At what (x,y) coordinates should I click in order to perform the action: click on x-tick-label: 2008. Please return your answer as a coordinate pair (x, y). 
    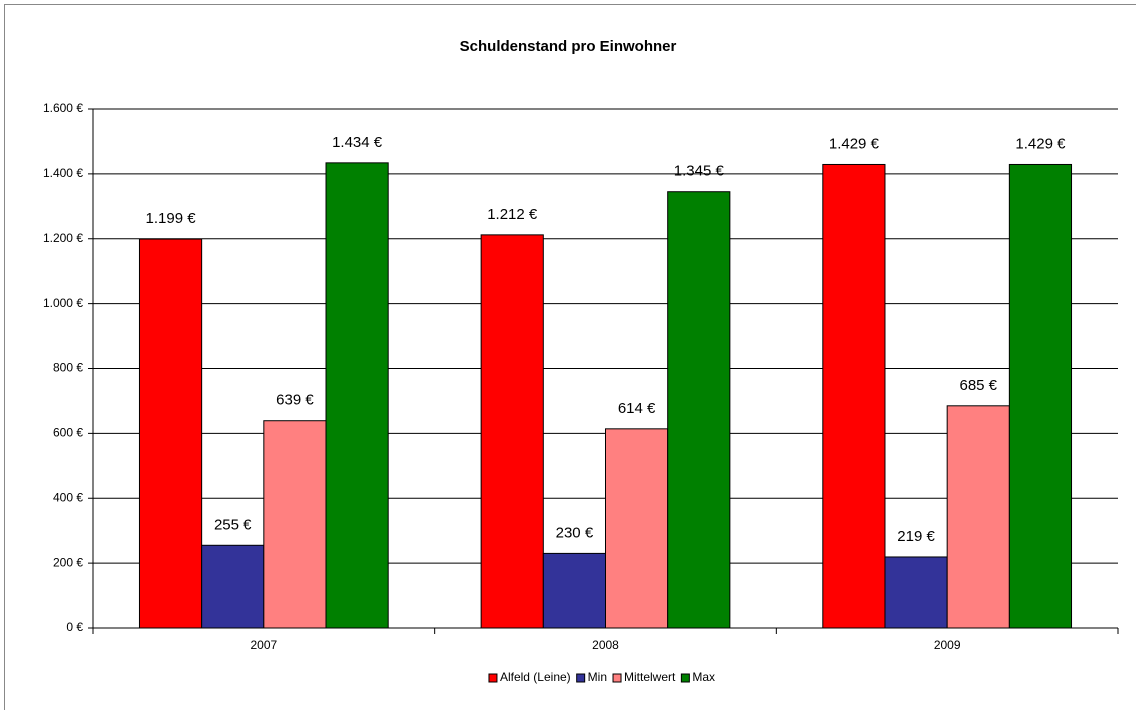
    Looking at the image, I should click on (605, 645).